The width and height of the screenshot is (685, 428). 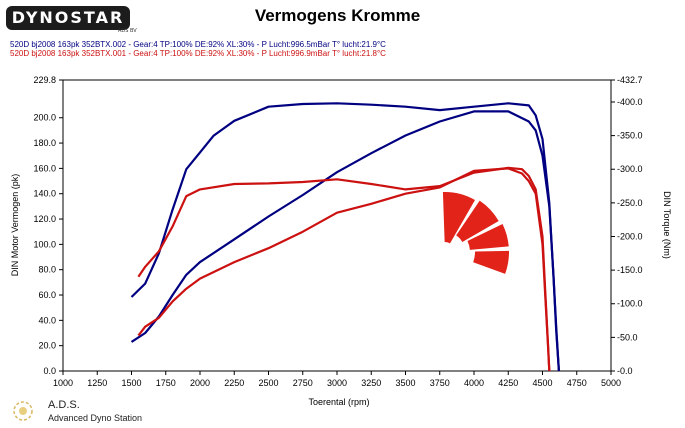 What do you see at coordinates (627, 337) in the screenshot?
I see `y-right-tick-label: -50.0` at bounding box center [627, 337].